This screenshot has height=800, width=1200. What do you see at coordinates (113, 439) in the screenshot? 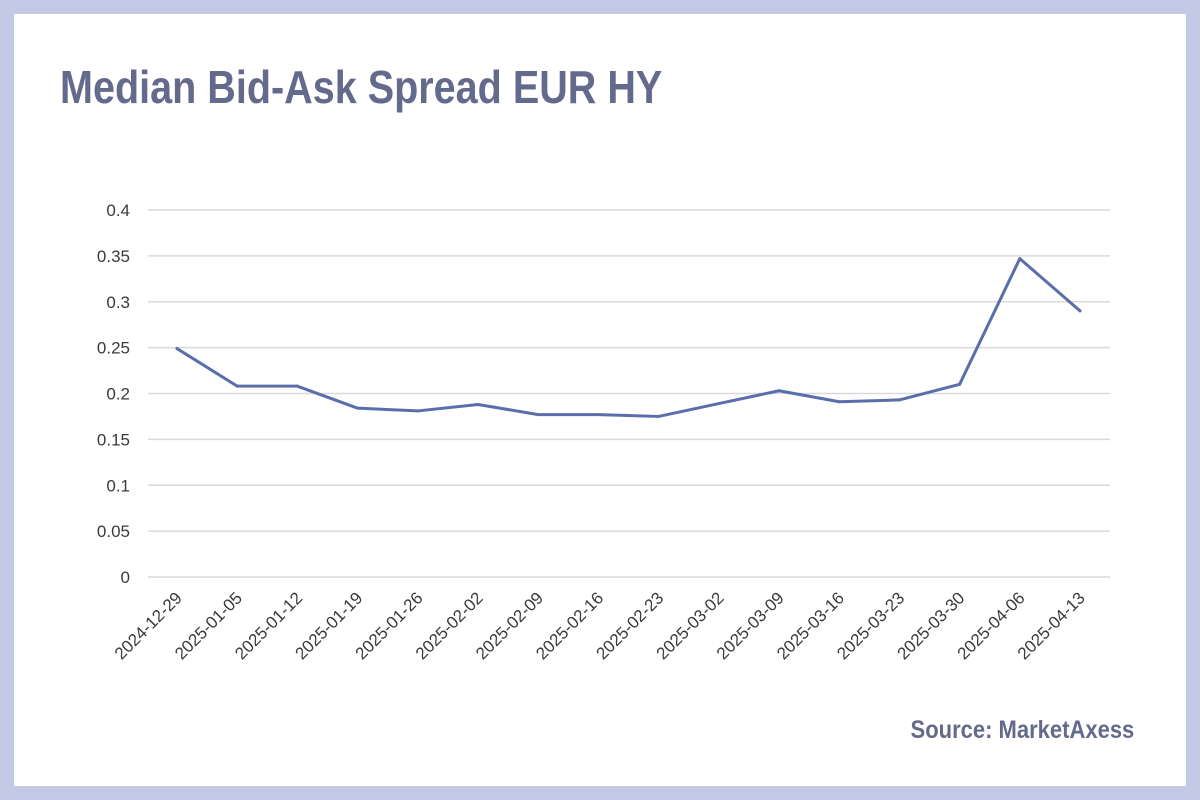
I see `y-tick-label: 0.15` at bounding box center [113, 439].